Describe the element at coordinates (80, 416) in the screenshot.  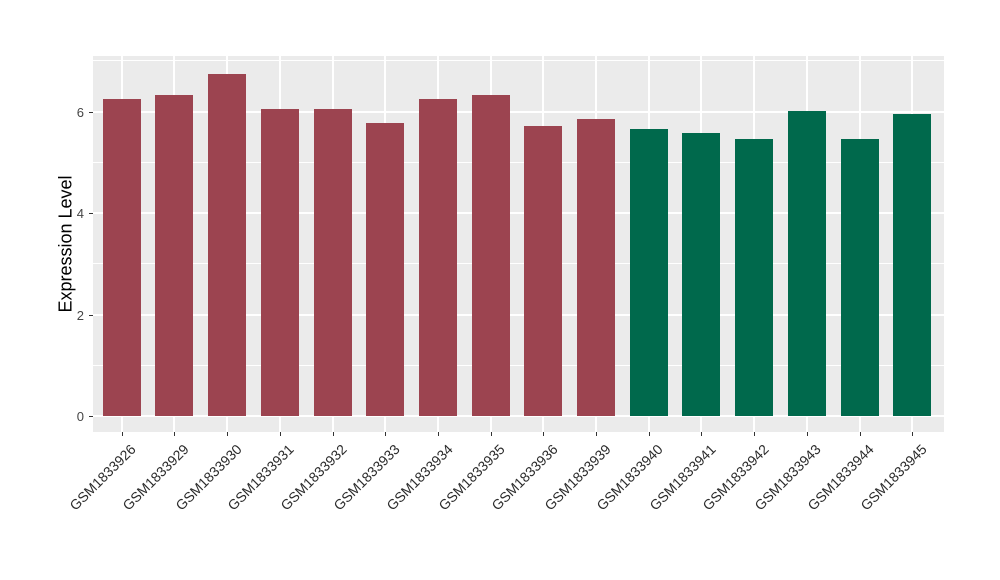
I see `y-tick-label: 0` at that location.